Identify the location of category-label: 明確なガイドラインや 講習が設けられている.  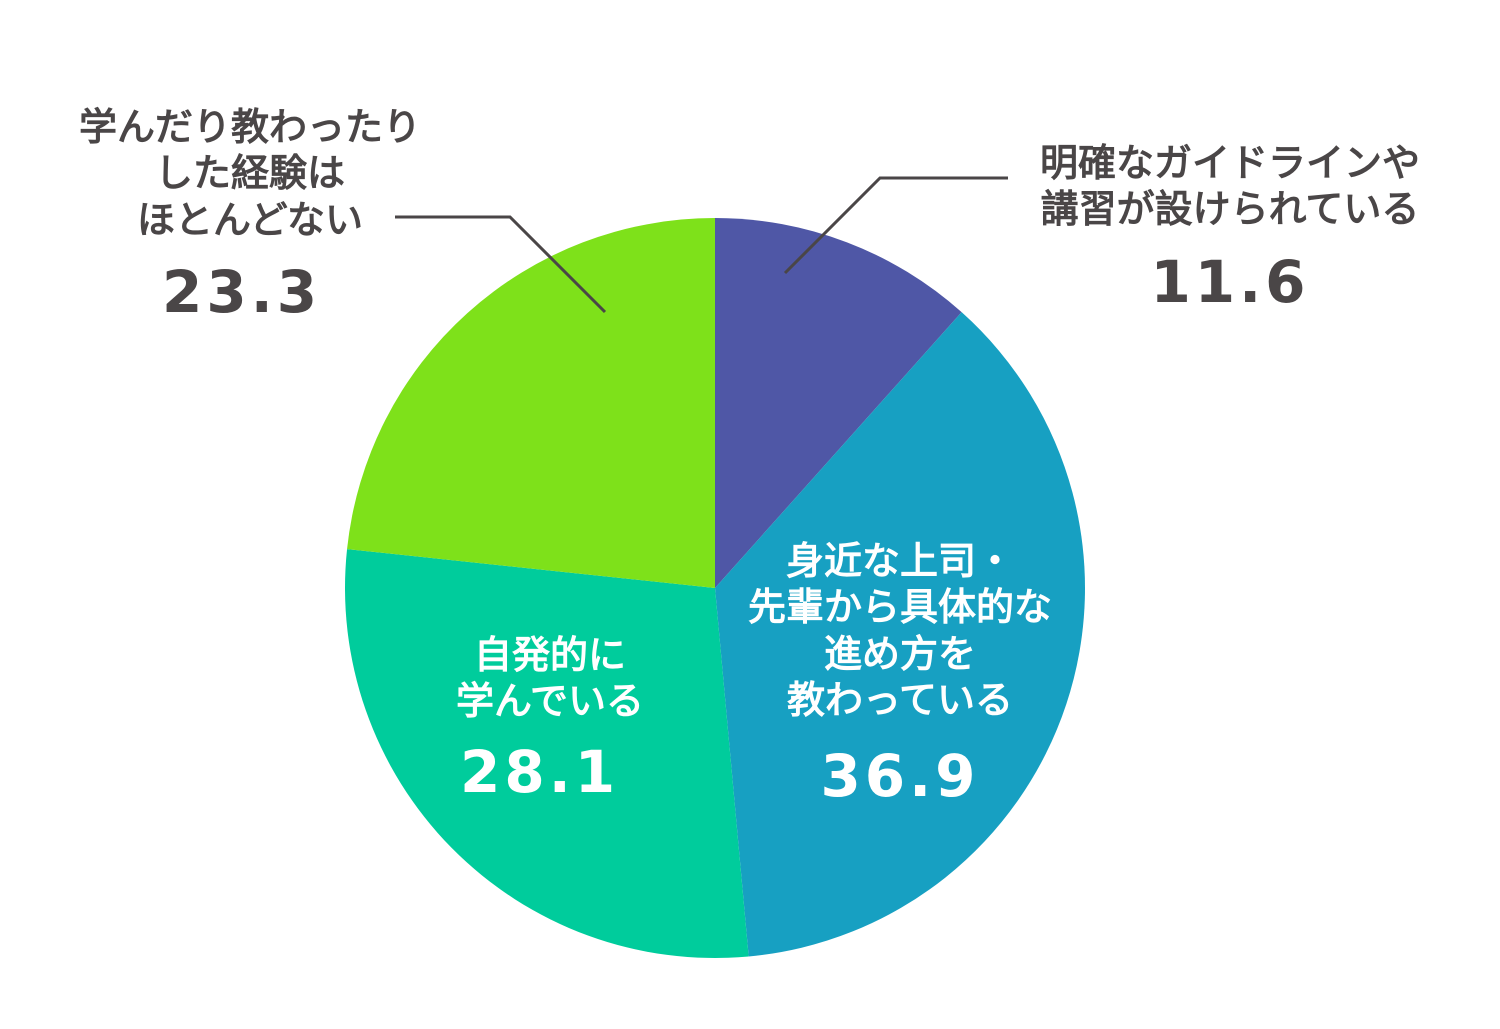
(1229, 186).